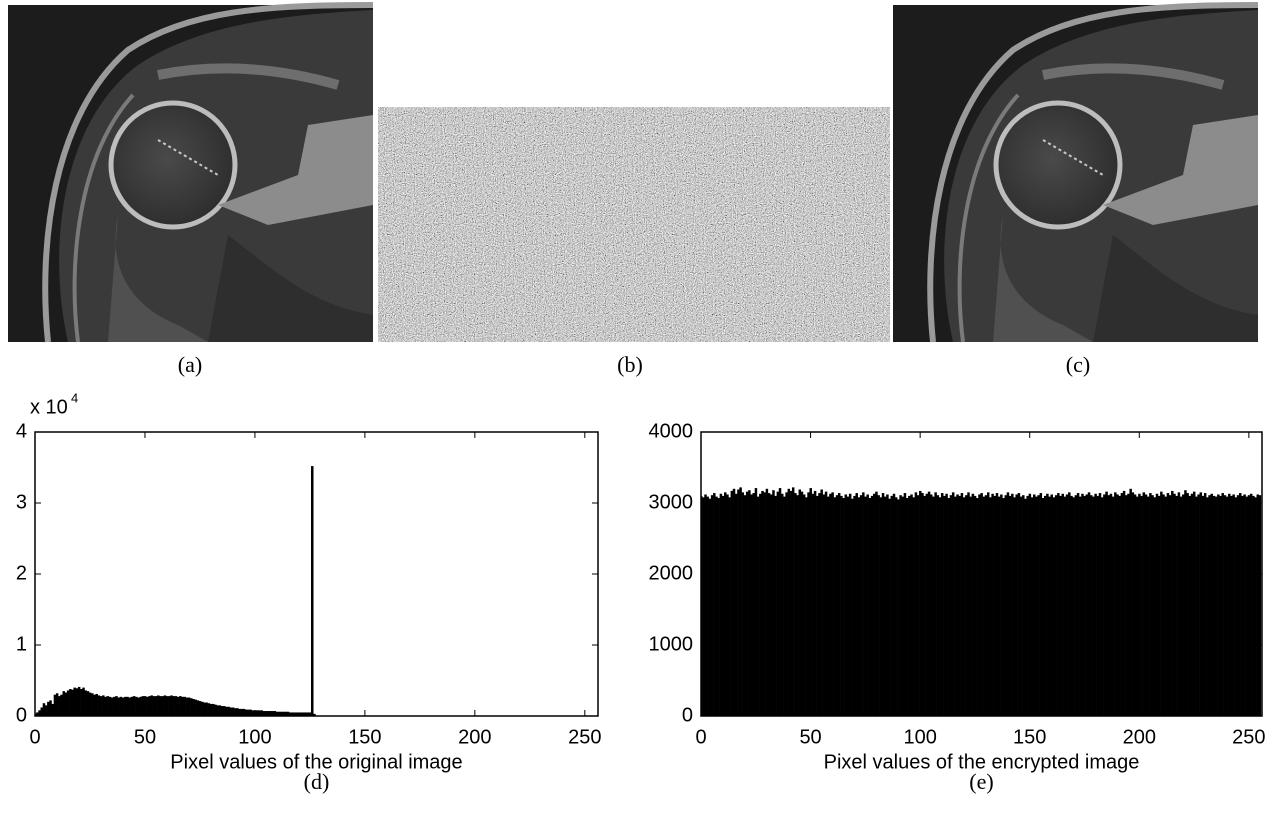  What do you see at coordinates (49, 407) in the screenshot?
I see `y-multiplier: x 10` at bounding box center [49, 407].